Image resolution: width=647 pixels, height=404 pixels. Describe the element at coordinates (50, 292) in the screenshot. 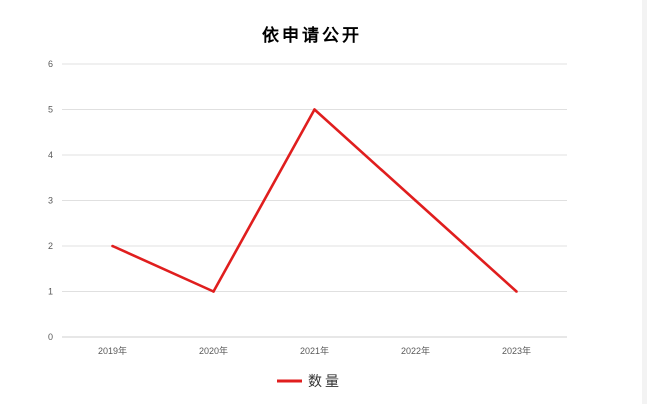

I see `y-tick-label: 1` at that location.